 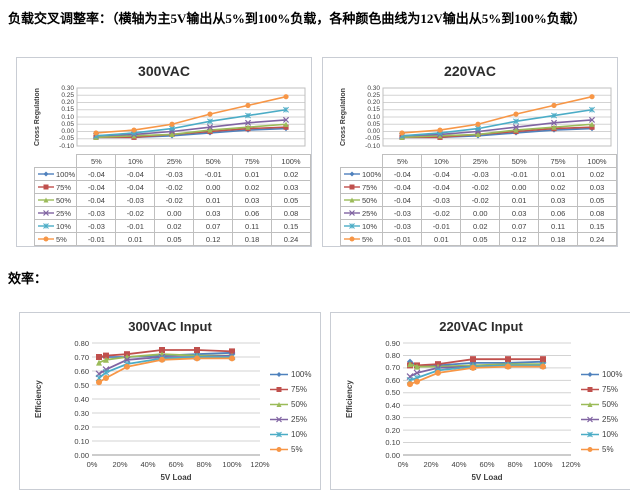 What do you see at coordinates (81, 371) in the screenshot?
I see `y-tick-label: 0.60` at bounding box center [81, 371].